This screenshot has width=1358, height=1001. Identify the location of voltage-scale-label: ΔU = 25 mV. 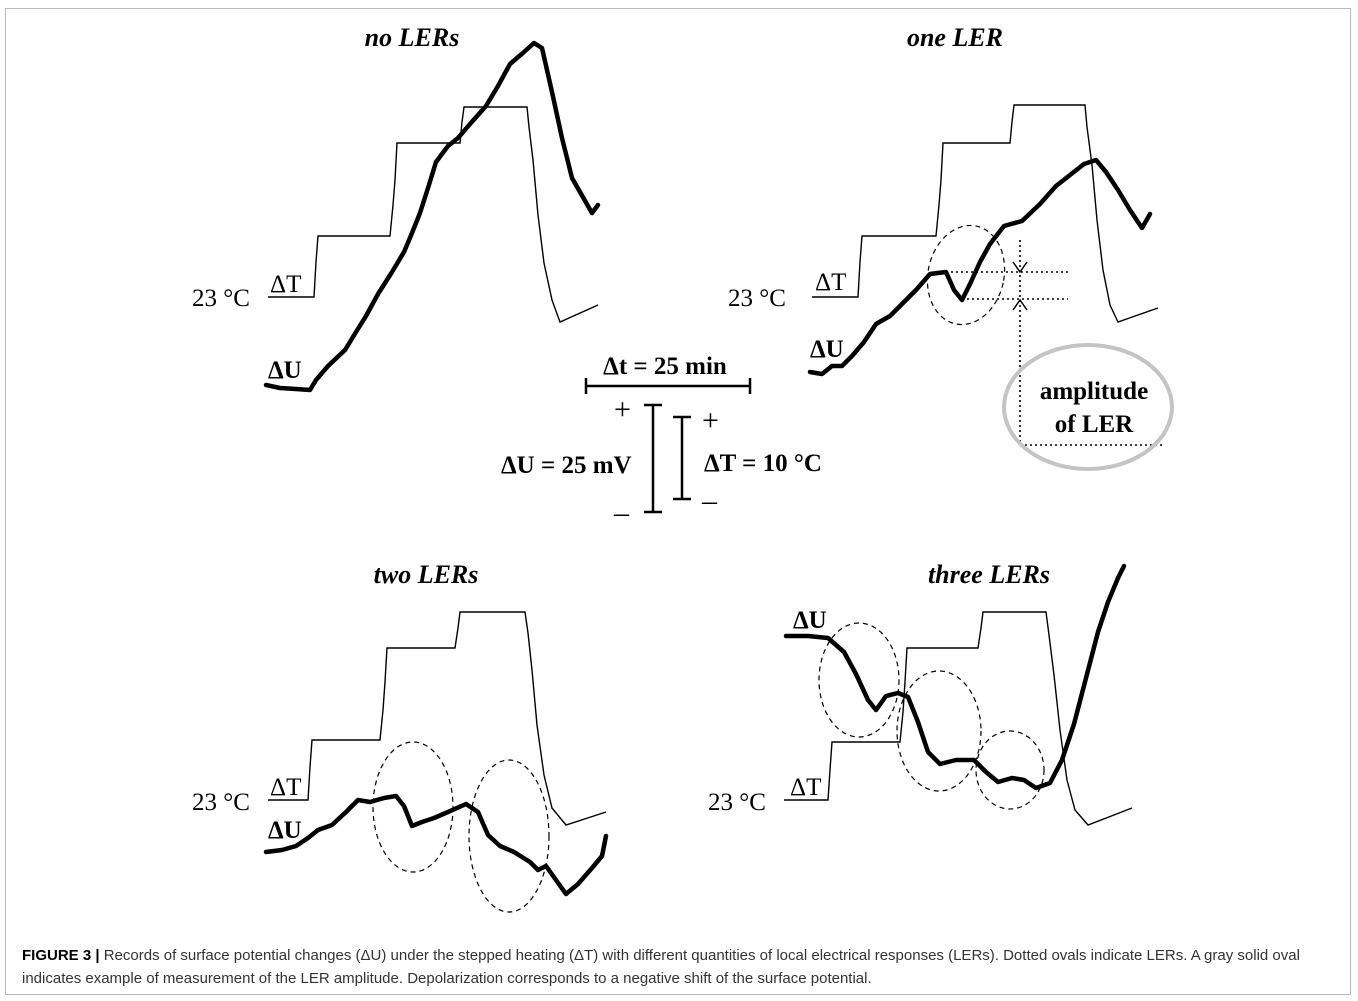
(566, 465).